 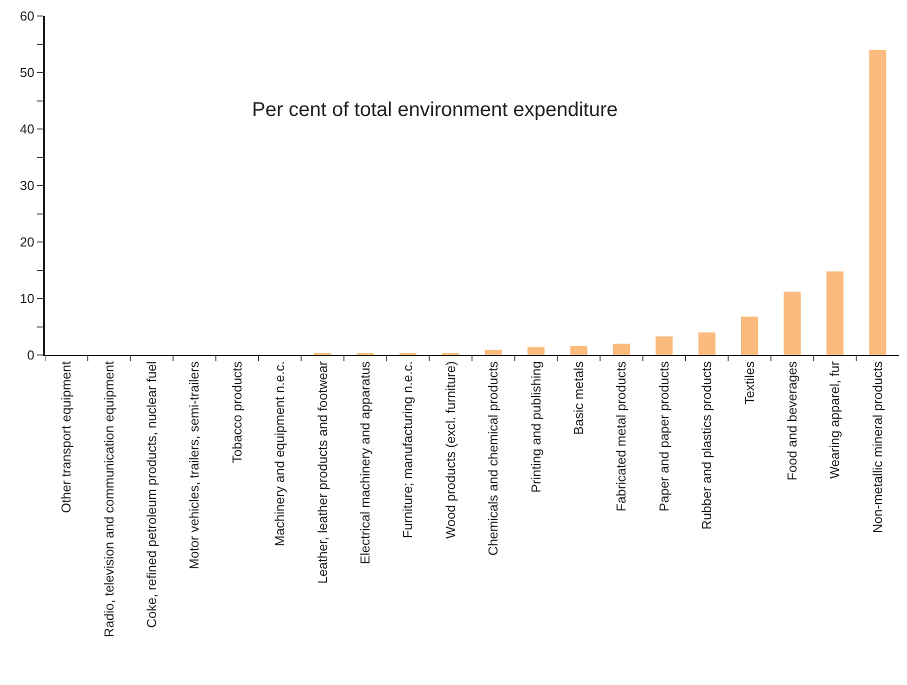 What do you see at coordinates (27, 129) in the screenshot?
I see `y-tick-label: 40` at bounding box center [27, 129].